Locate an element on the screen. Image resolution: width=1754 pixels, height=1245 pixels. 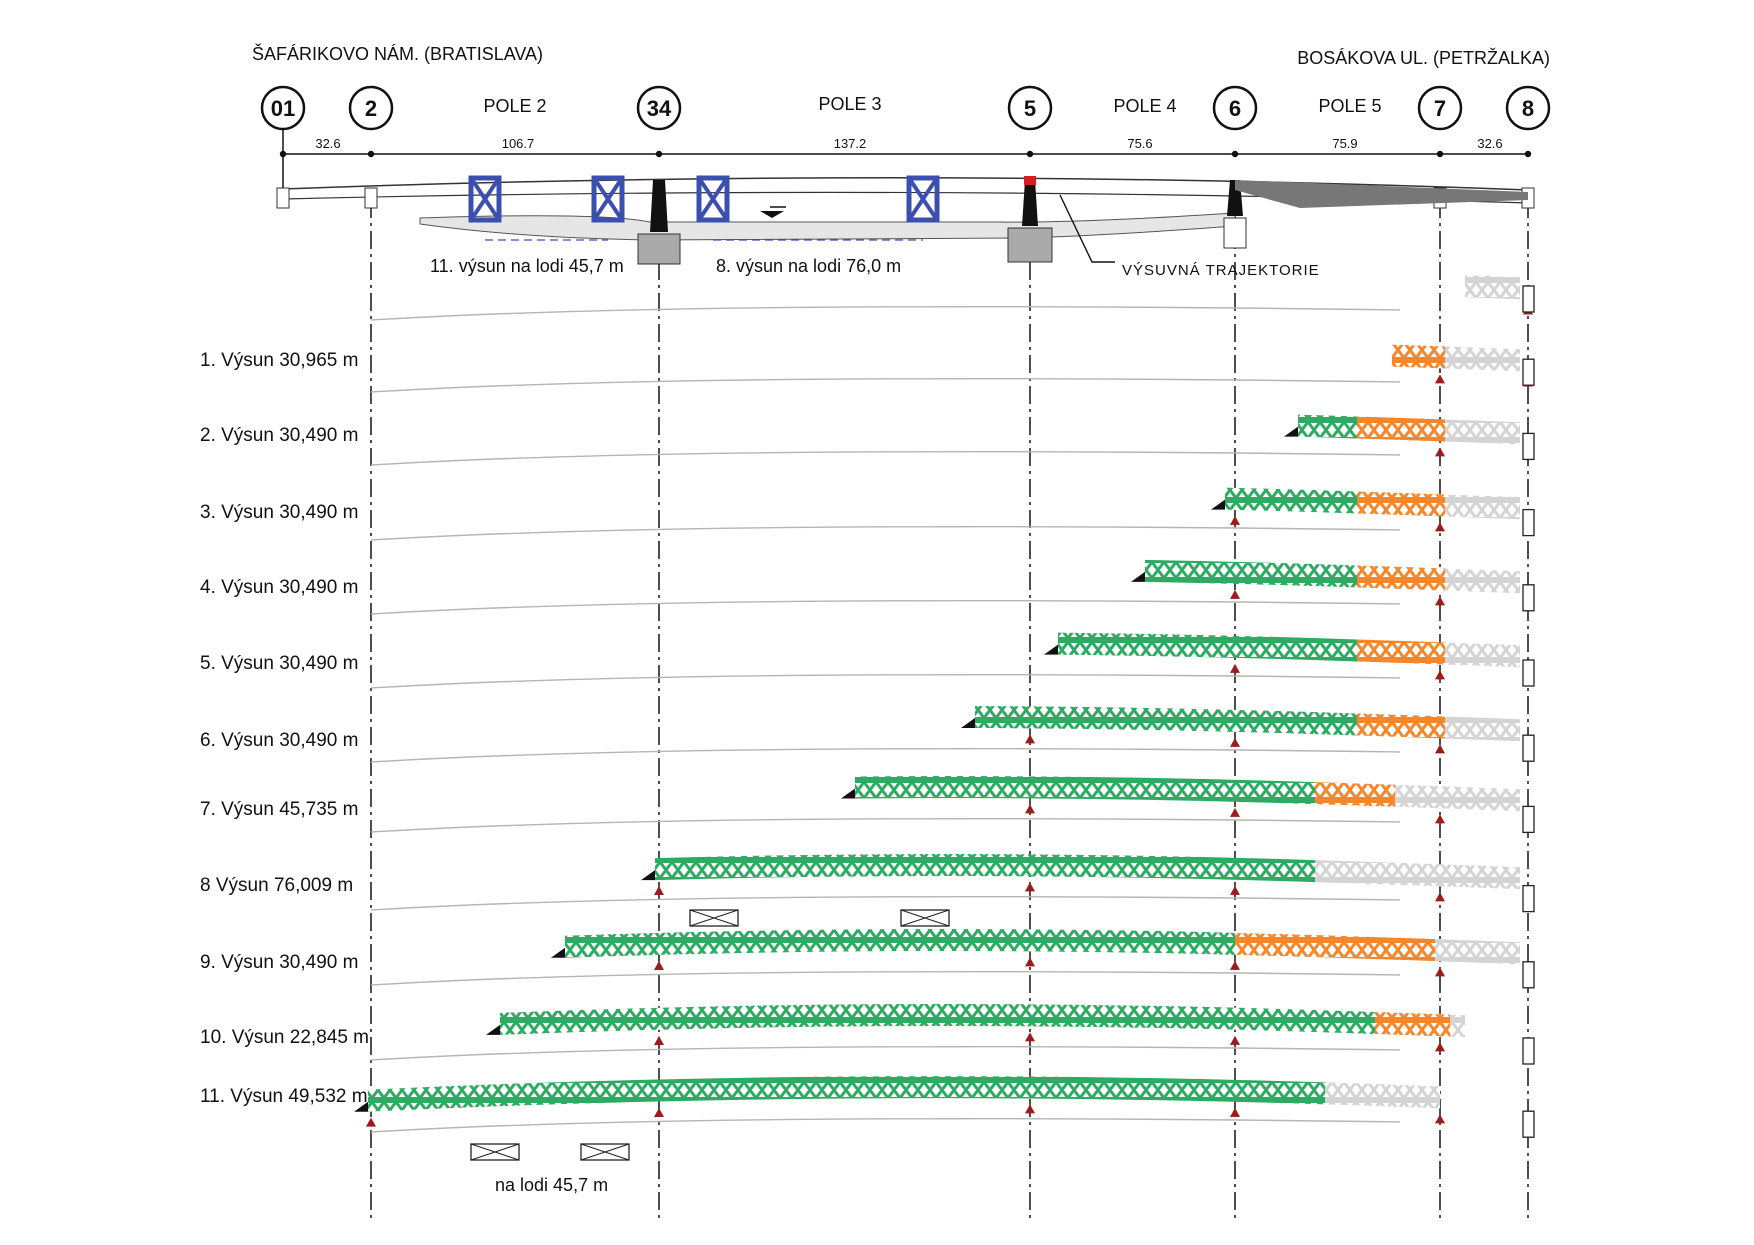
trajectory-label: VÝSUVNÁ TRAJEKTORIE is located at coordinates (1221, 270).